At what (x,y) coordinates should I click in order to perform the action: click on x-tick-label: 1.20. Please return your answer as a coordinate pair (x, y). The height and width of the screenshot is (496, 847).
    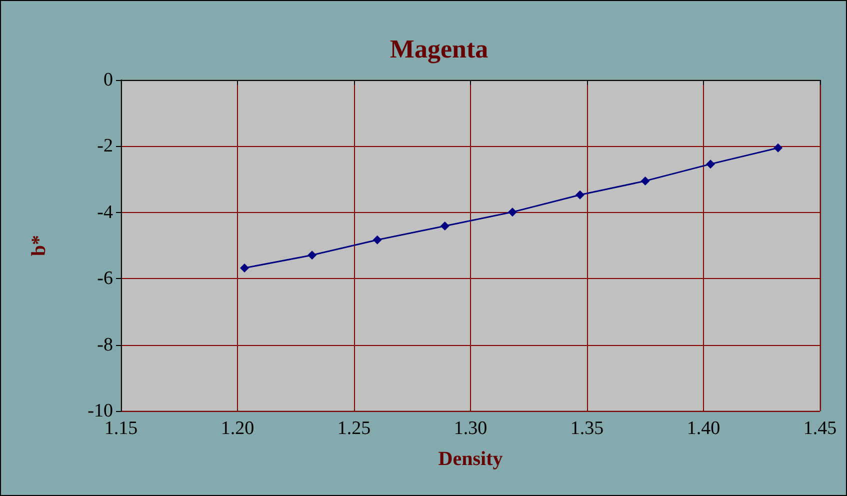
    Looking at the image, I should click on (237, 428).